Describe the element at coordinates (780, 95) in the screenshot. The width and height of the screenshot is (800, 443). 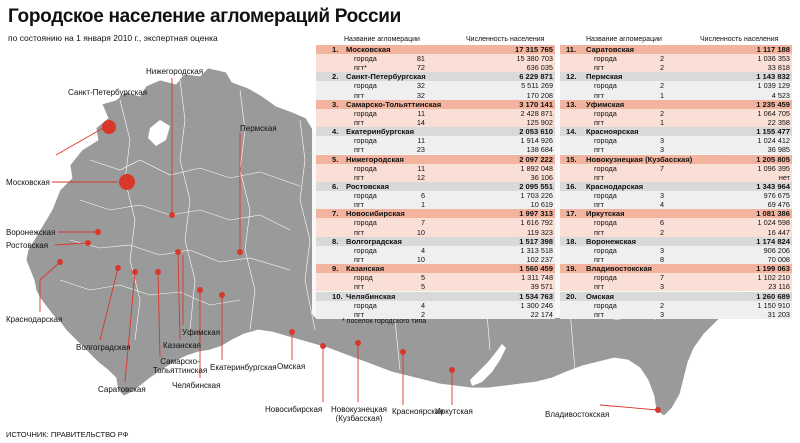
I see `pgt-population: 4 523` at that location.